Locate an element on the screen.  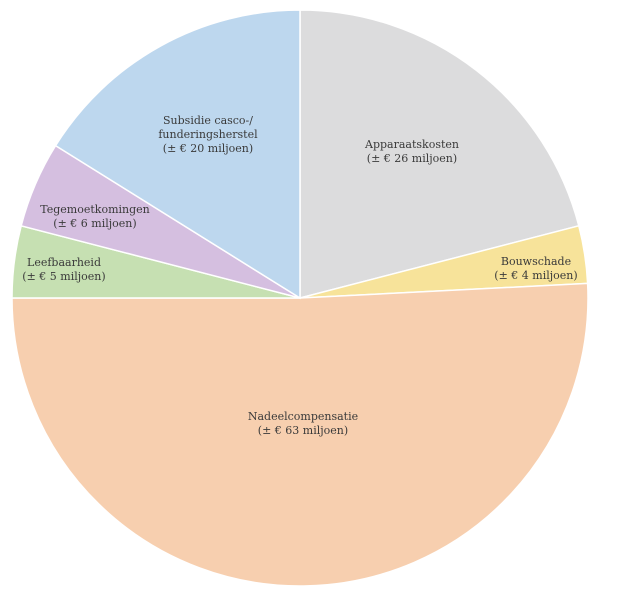
pie-label-amount: (± € 4 miljoen) is located at coordinates (535, 275).